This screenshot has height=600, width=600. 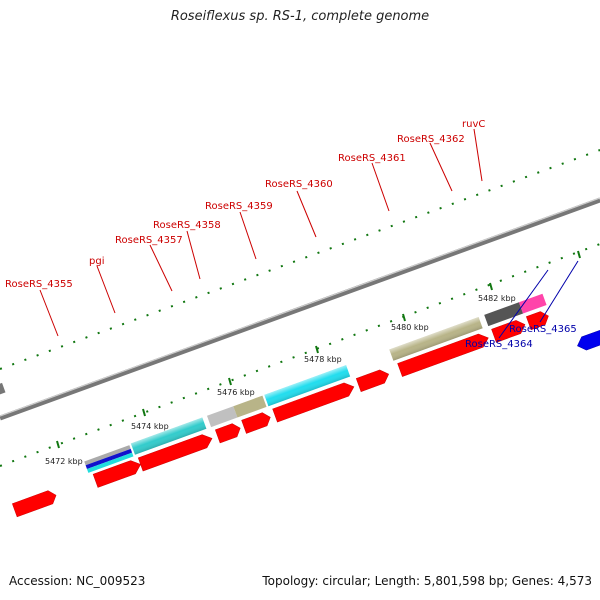 I want to click on gene-bar-roseRS-4355-grey, so click(x=107, y=455).